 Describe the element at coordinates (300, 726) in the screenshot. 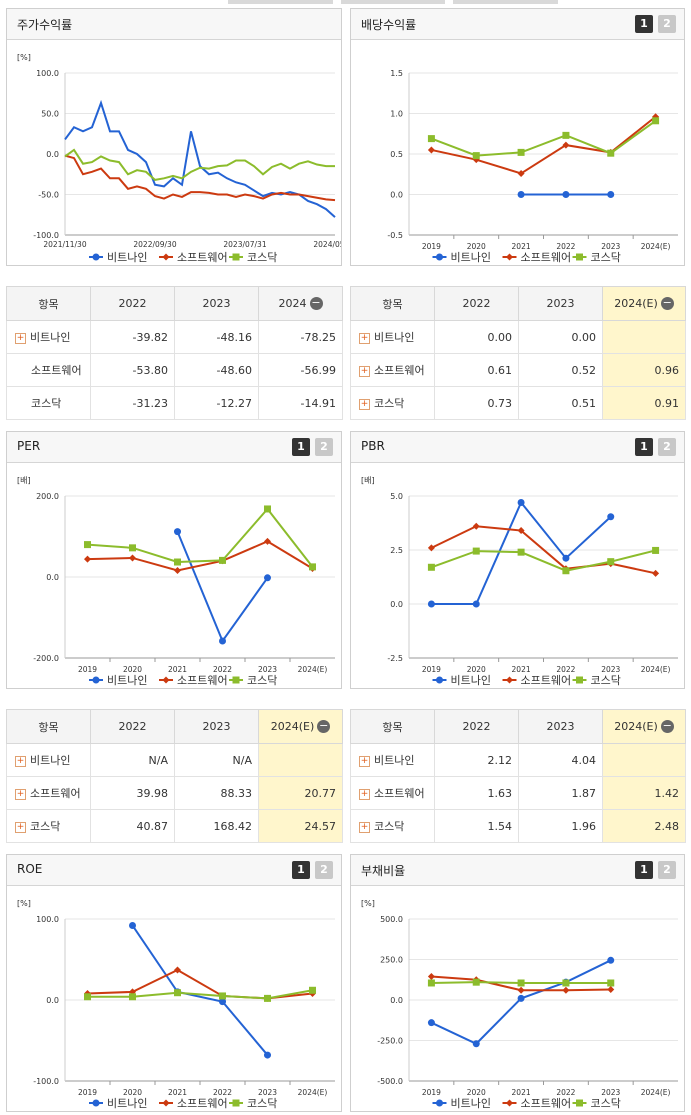

I see `column-header: 2024(E) −` at that location.